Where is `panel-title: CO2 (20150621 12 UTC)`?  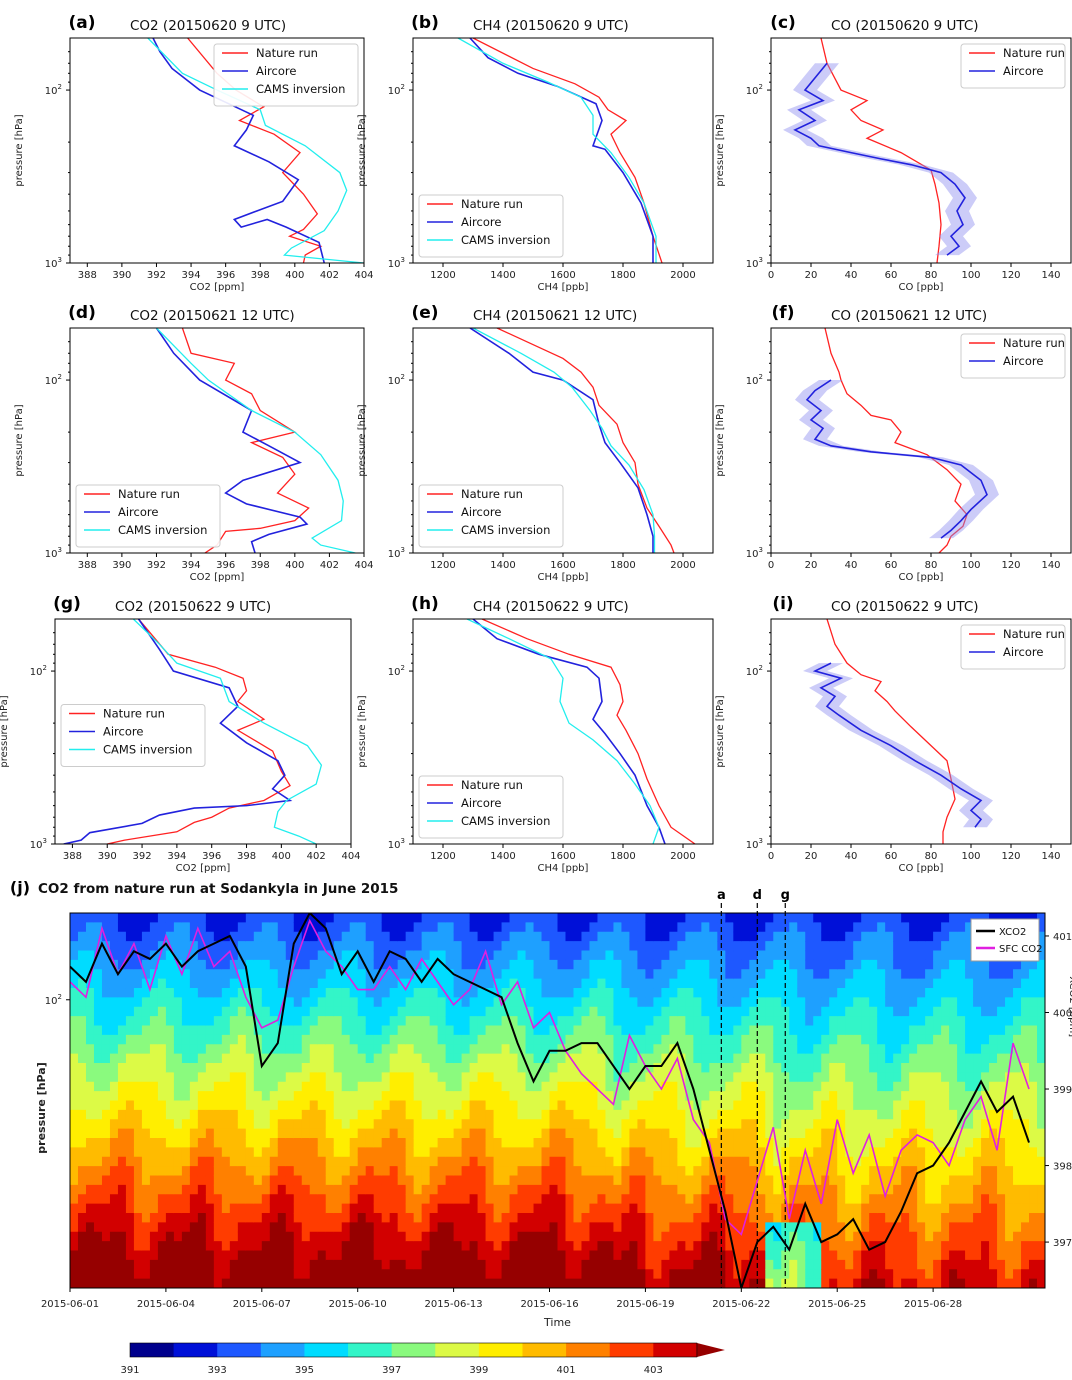
panel-title: CO2 (20150621 12 UTC) is located at coordinates (212, 316).